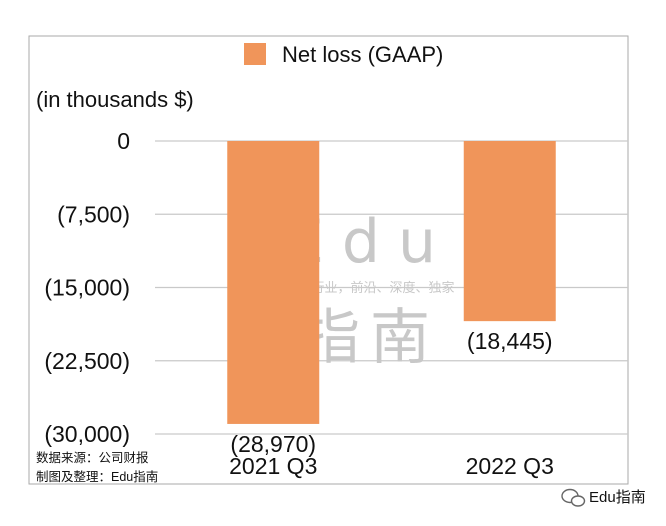 This screenshot has height=526, width=666. I want to click on y-tick-label: (15,000), so click(87, 288).